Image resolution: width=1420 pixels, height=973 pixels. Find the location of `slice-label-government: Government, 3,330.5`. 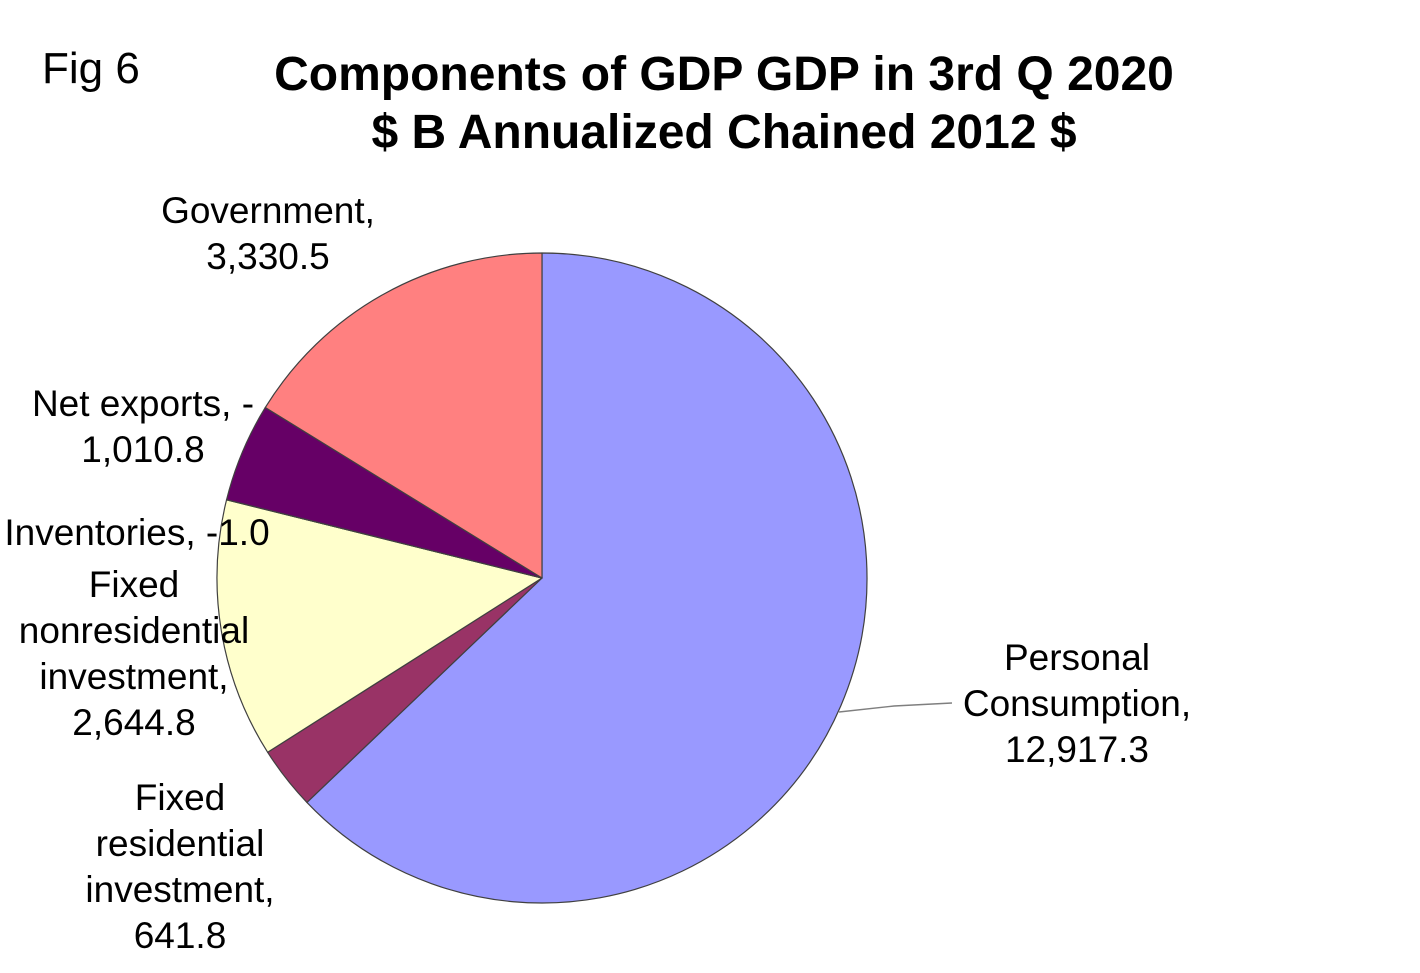

slice-label-government: Government, 3,330.5 is located at coordinates (268, 233).